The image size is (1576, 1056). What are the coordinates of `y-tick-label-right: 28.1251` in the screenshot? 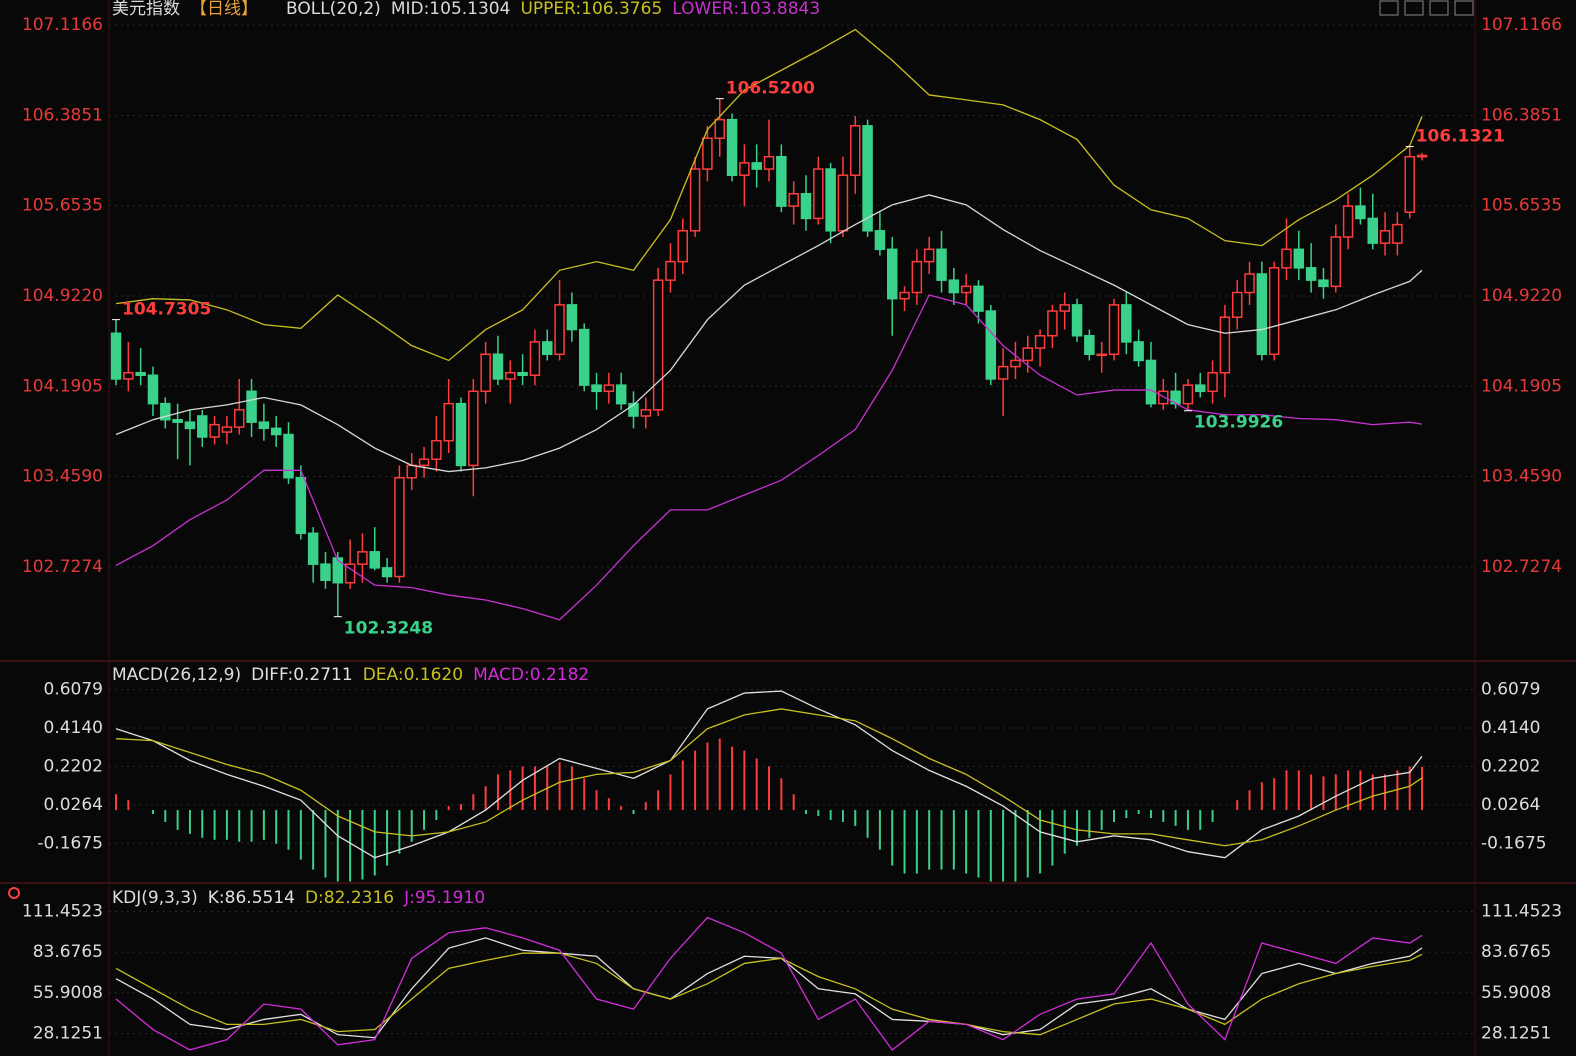 It's located at (1516, 1034).